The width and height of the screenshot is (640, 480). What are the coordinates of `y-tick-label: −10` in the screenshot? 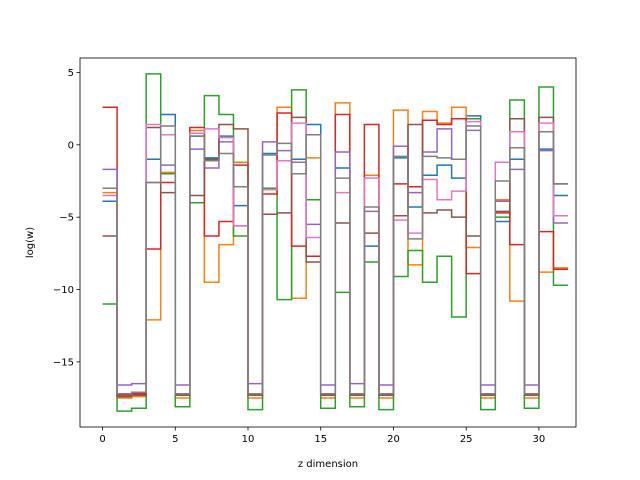 It's located at (63, 290).